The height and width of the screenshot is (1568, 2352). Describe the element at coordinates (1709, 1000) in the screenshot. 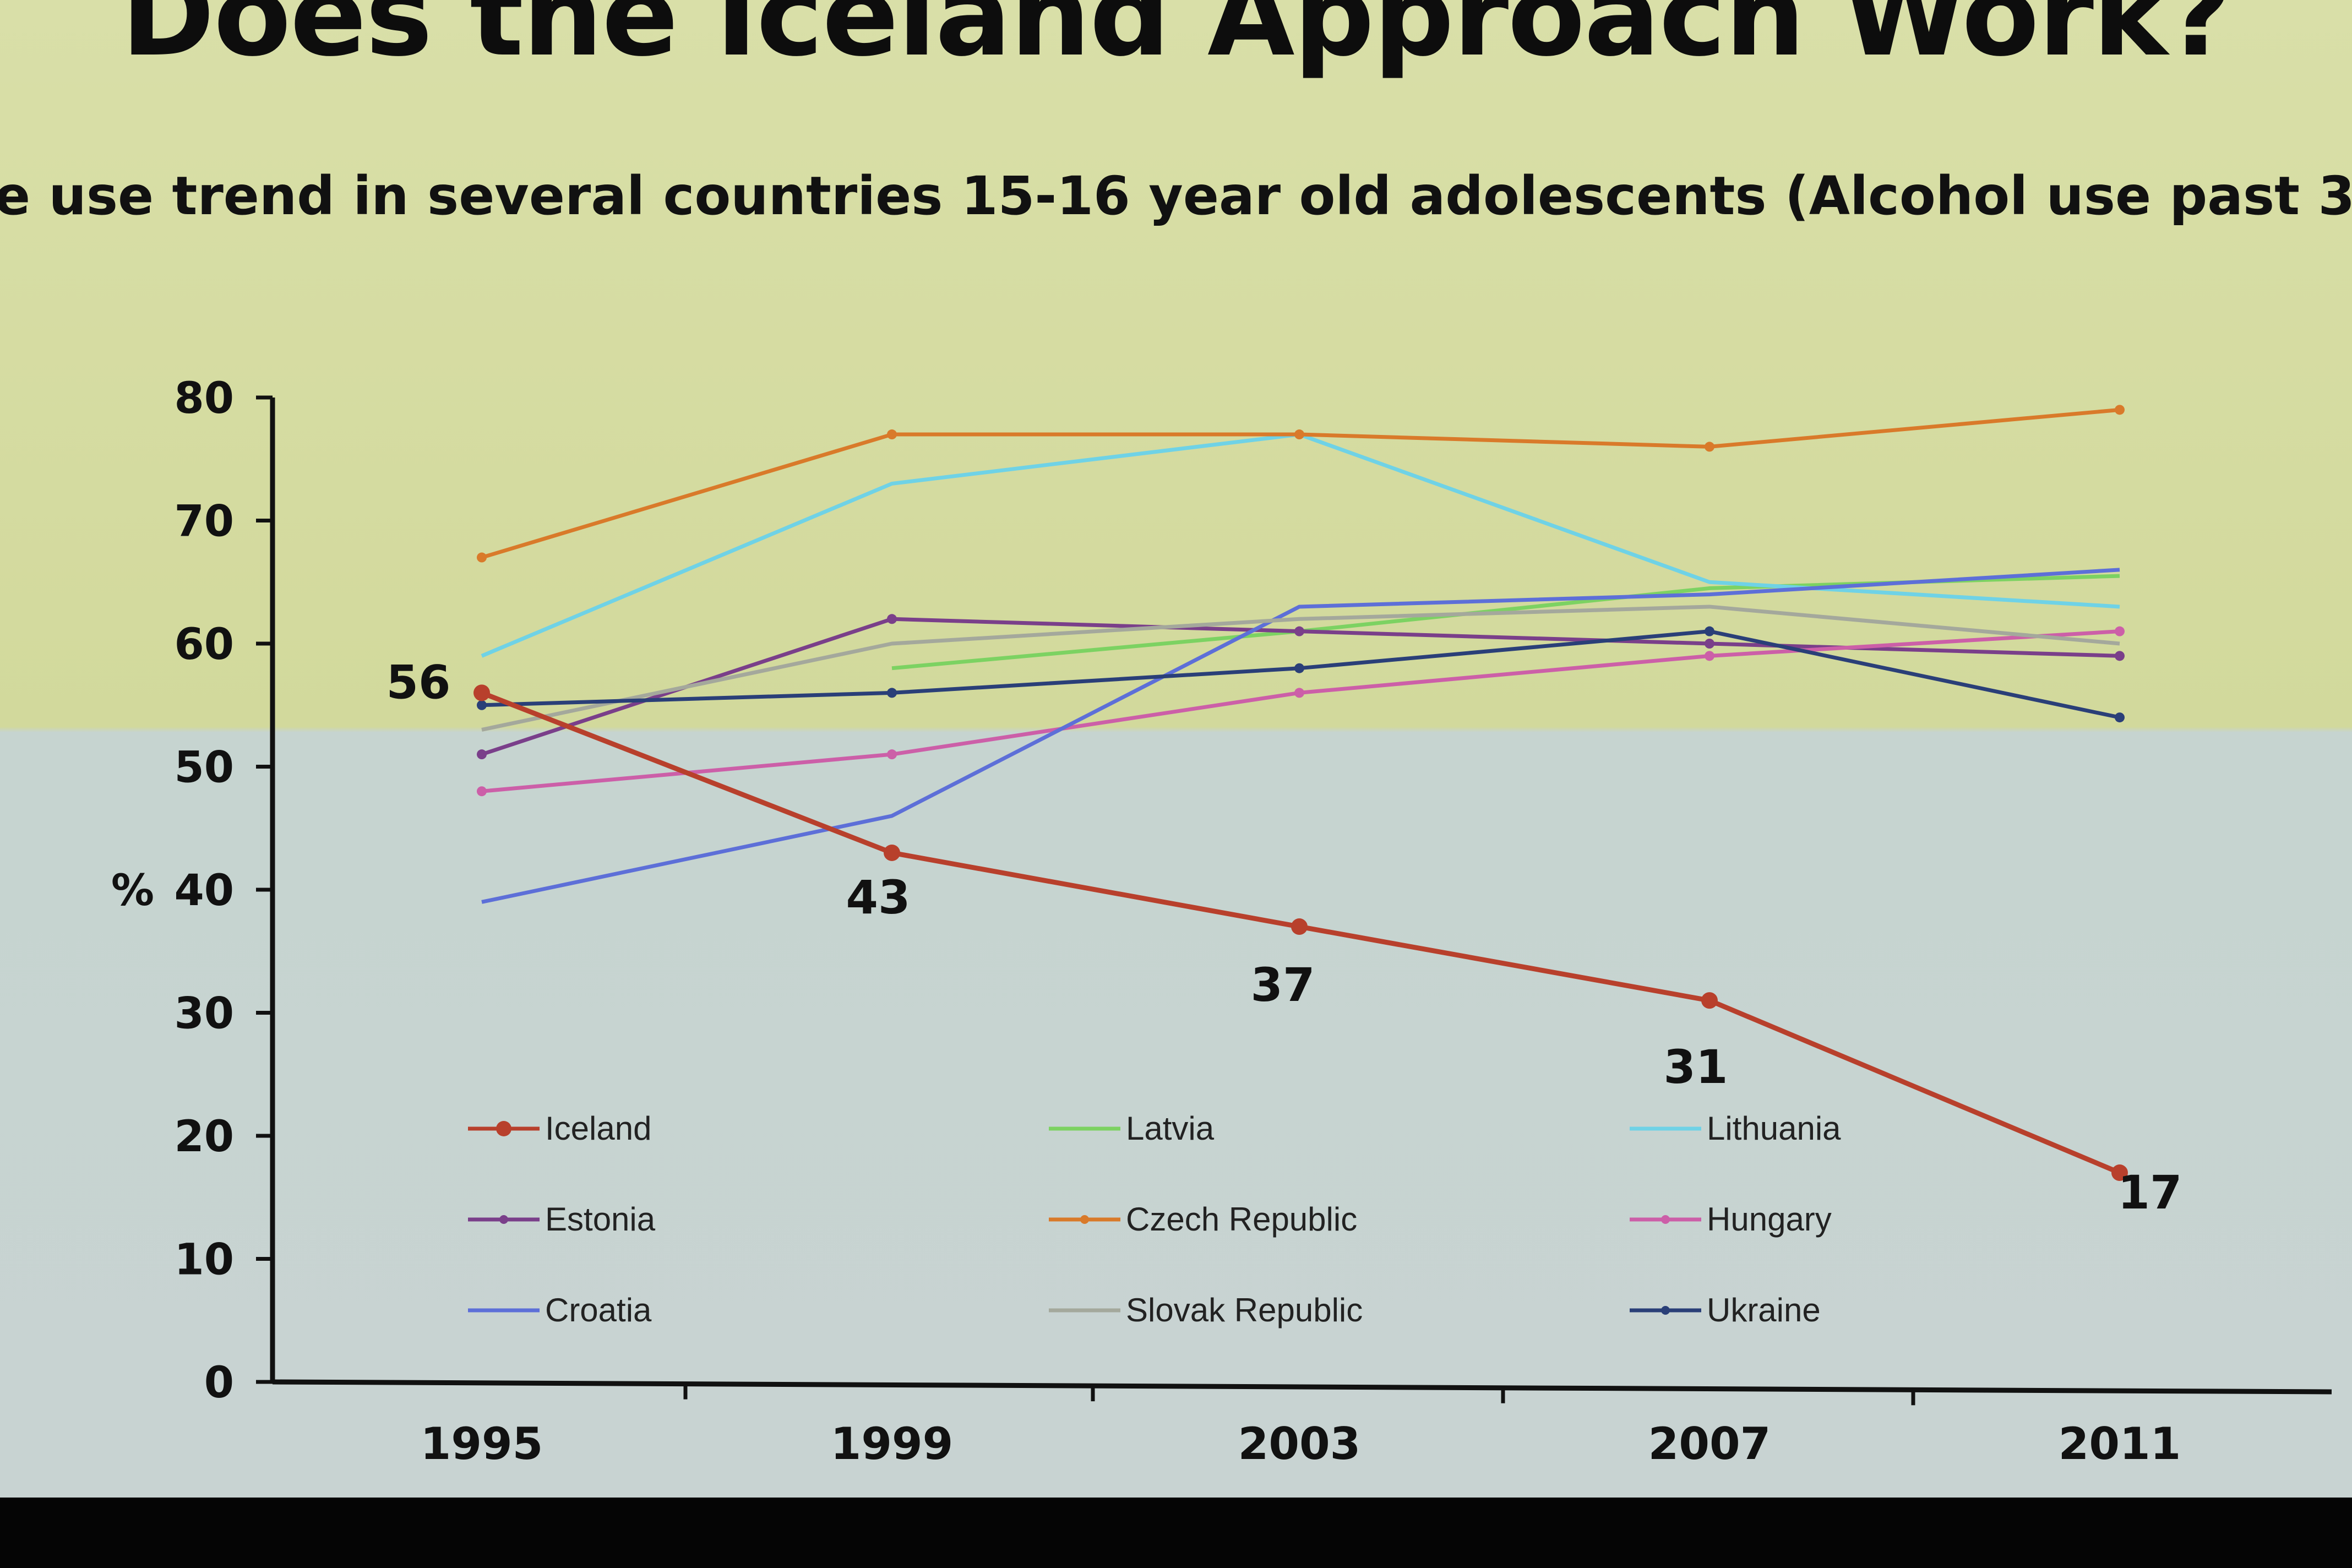

I see `point-iceland-2007` at that location.